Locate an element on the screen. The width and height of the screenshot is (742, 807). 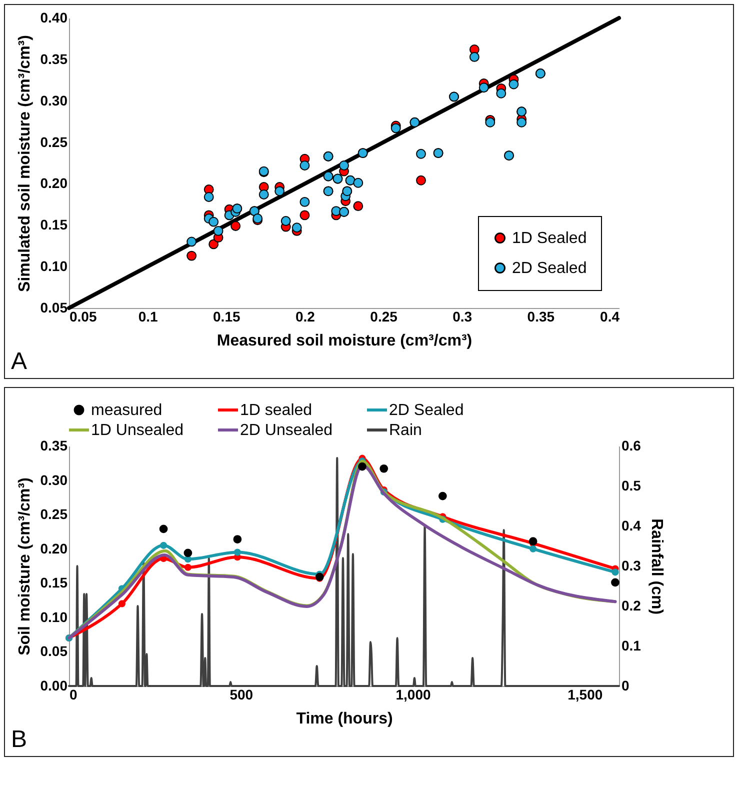
x-tick-label: 0.15 is located at coordinates (226, 316).